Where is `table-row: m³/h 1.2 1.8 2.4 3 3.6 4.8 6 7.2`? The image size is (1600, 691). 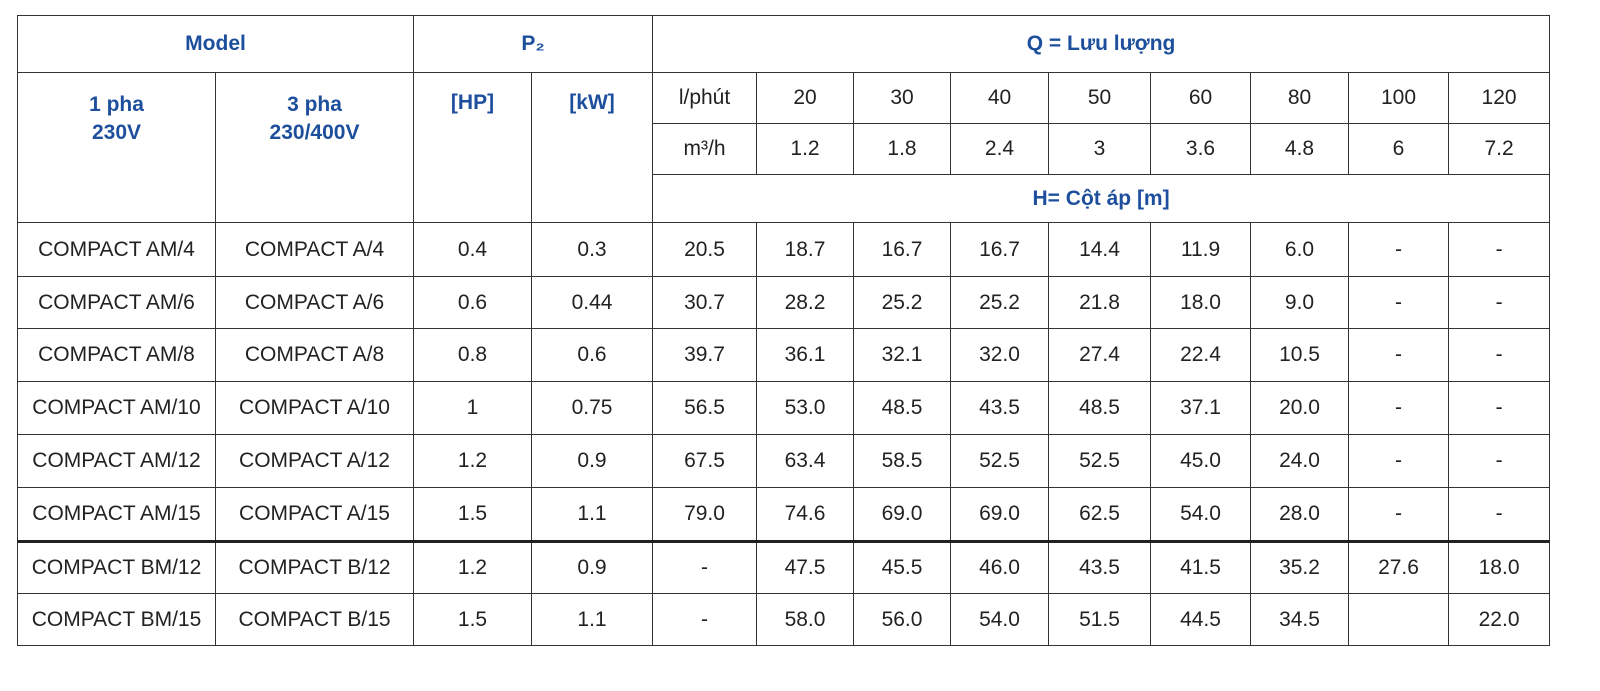 table-row: m³/h 1.2 1.8 2.4 3 3.6 4.8 6 7.2 is located at coordinates (784, 149).